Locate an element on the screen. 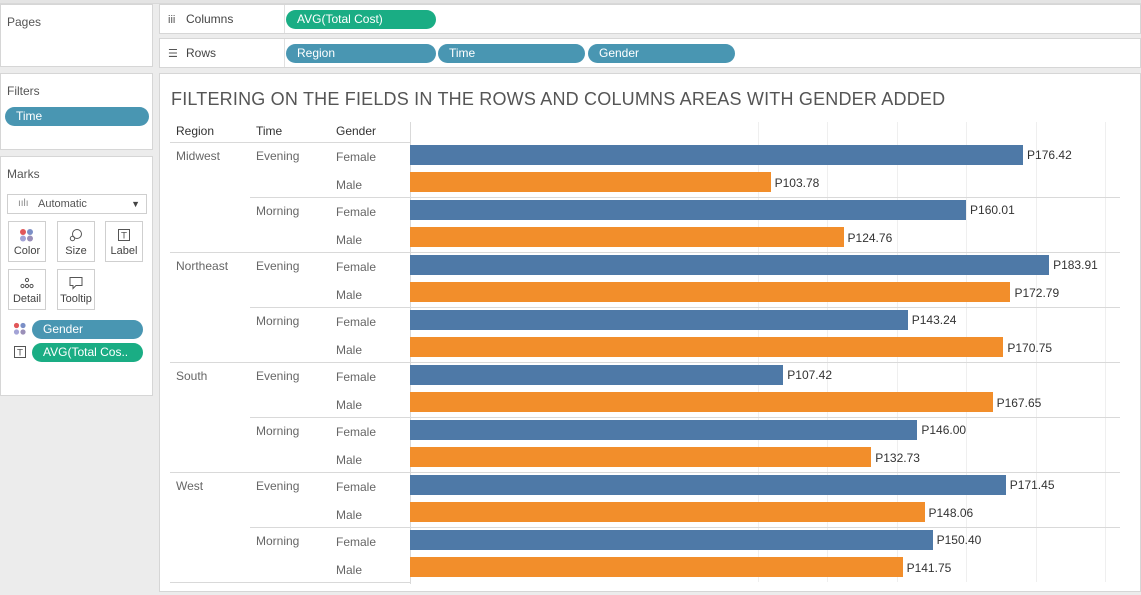 This screenshot has height=595, width=1141. size-button: Size is located at coordinates (76, 241).